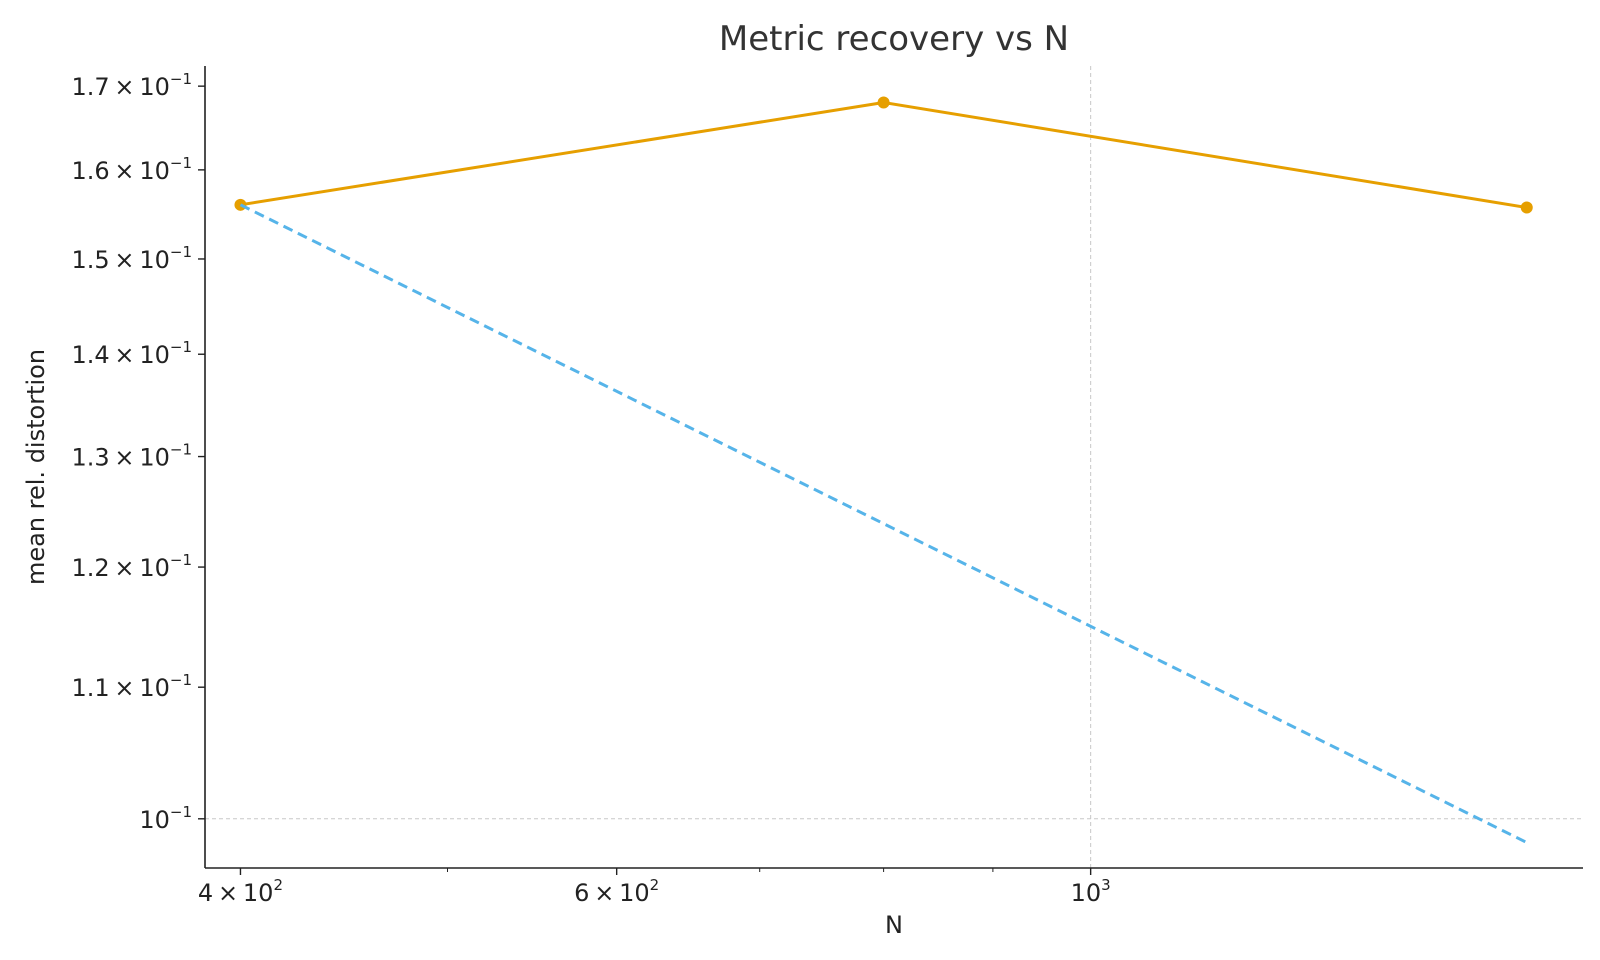  Describe the element at coordinates (131, 686) in the screenshot. I see `y-tick-label: 1.1 × 10⁻¹` at that location.